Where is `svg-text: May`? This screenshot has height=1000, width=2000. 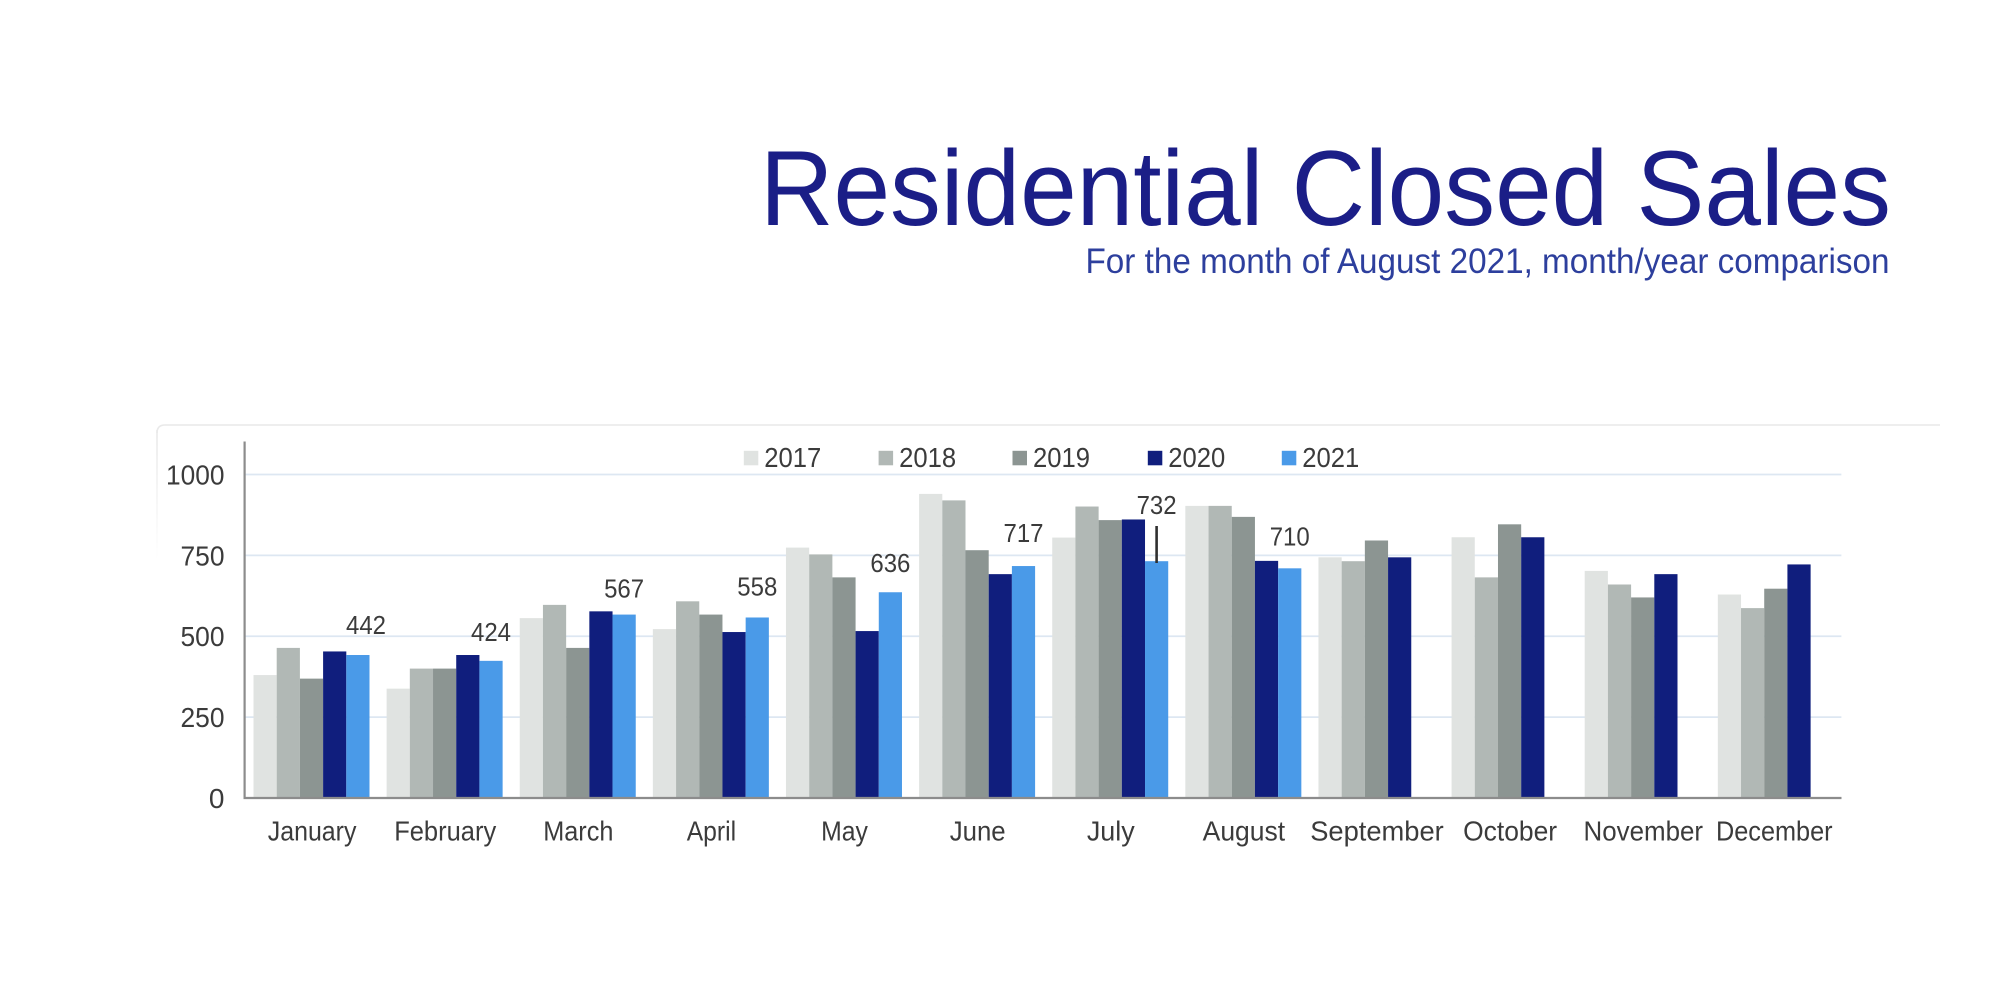
svg-text: May is located at coordinates (844, 831).